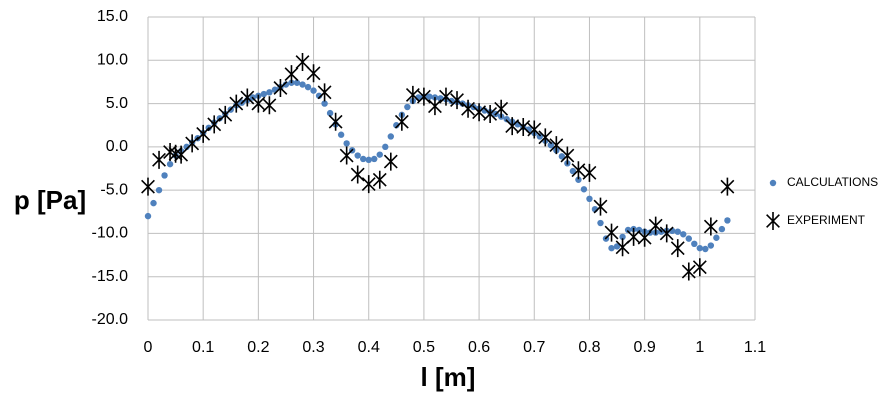 The image size is (884, 396). What do you see at coordinates (645, 347) in the screenshot?
I see `x-tick-label: 0.9` at bounding box center [645, 347].